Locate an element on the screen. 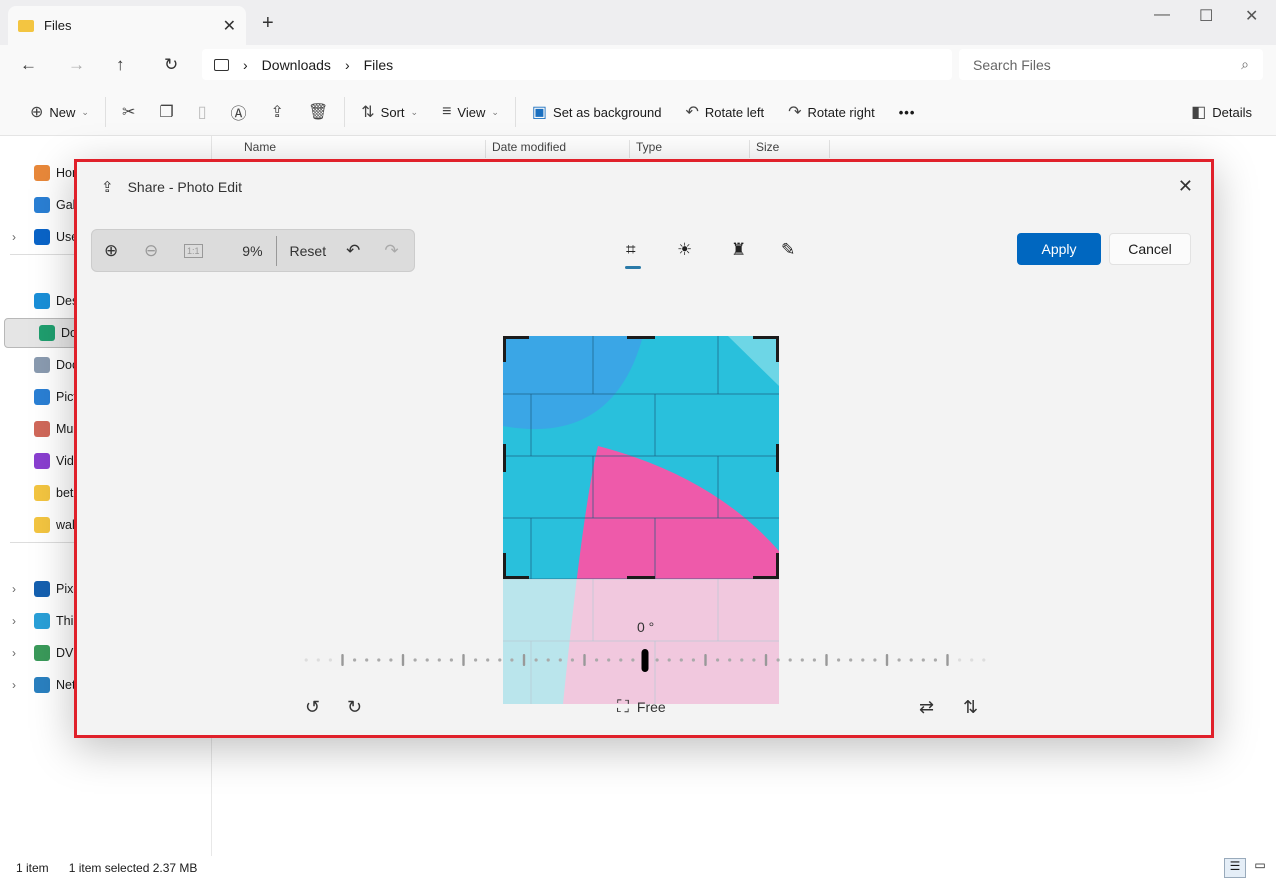 The height and width of the screenshot is (880, 1276). rename-icon: Ⓐ is located at coordinates (238, 114).